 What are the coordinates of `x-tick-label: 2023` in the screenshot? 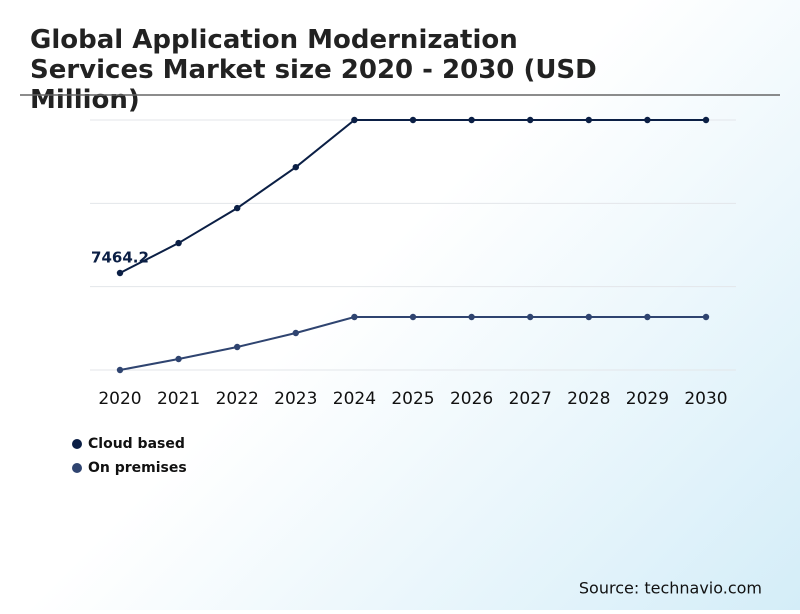 It's located at (295, 399).